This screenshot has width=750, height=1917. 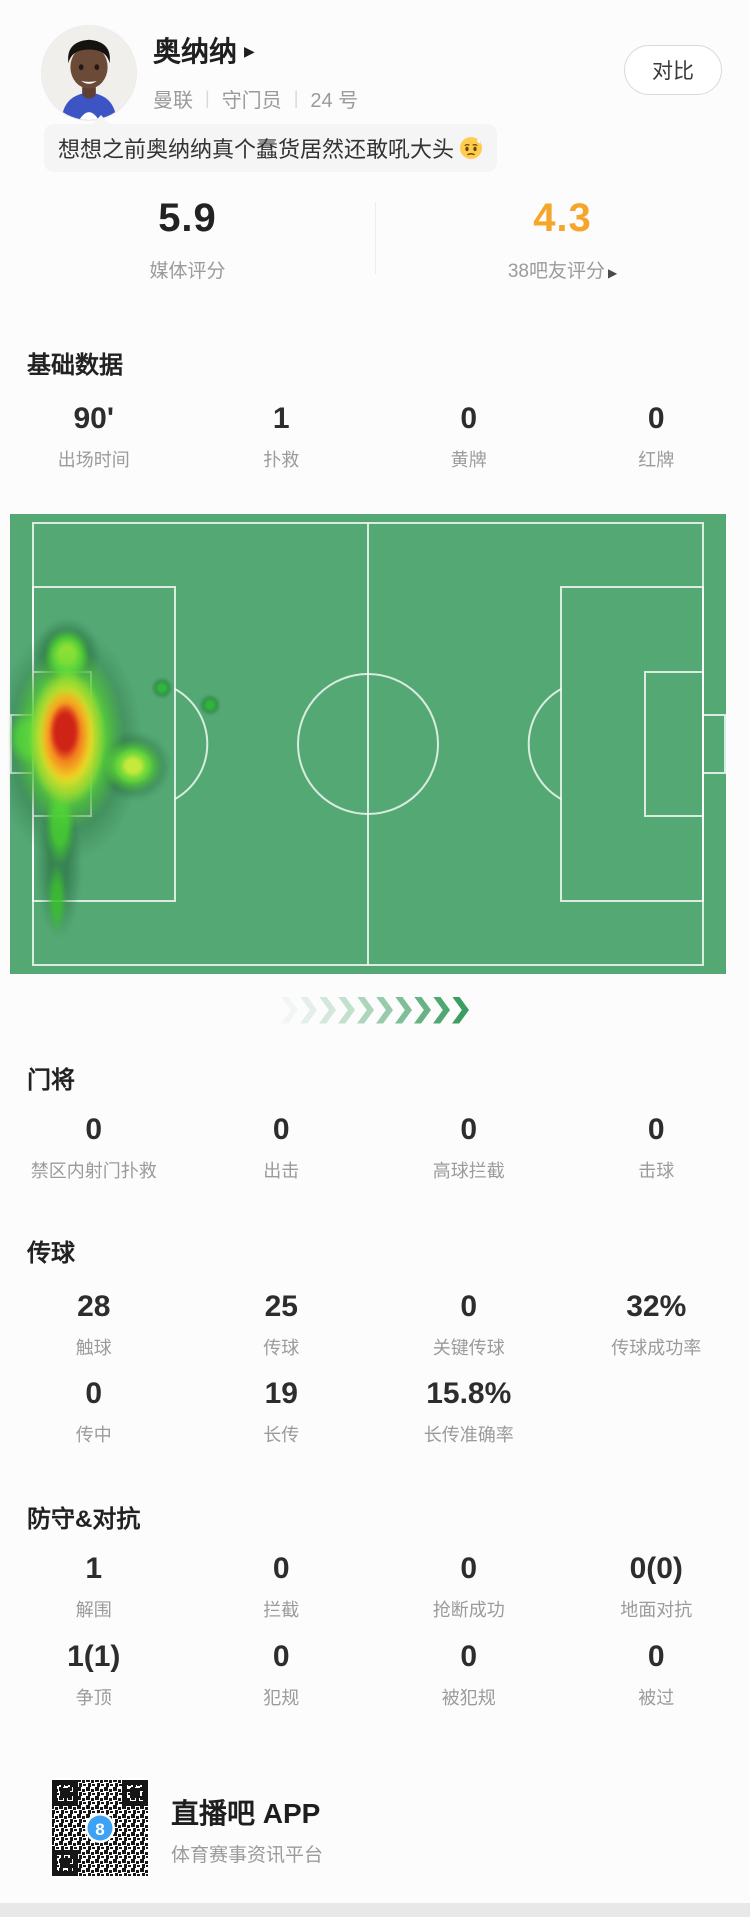 I want to click on player-meta-row: 曼联 | 守门员 | 24 号, so click(x=255, y=98).